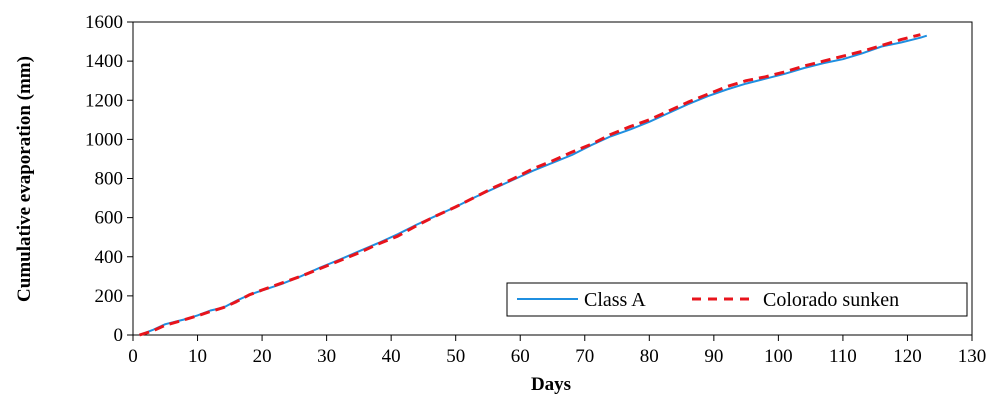 The image size is (997, 398). Describe the element at coordinates (109, 296) in the screenshot. I see `y-tick-label: 200` at that location.